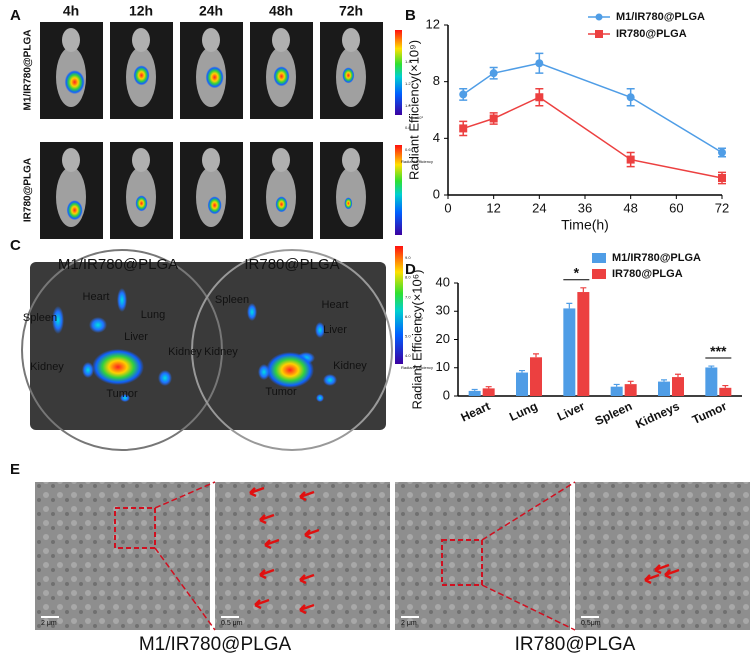 Image resolution: width=753 pixels, height=659 pixels. Describe the element at coordinates (15, 245) in the screenshot. I see `panel-label: C` at that location.